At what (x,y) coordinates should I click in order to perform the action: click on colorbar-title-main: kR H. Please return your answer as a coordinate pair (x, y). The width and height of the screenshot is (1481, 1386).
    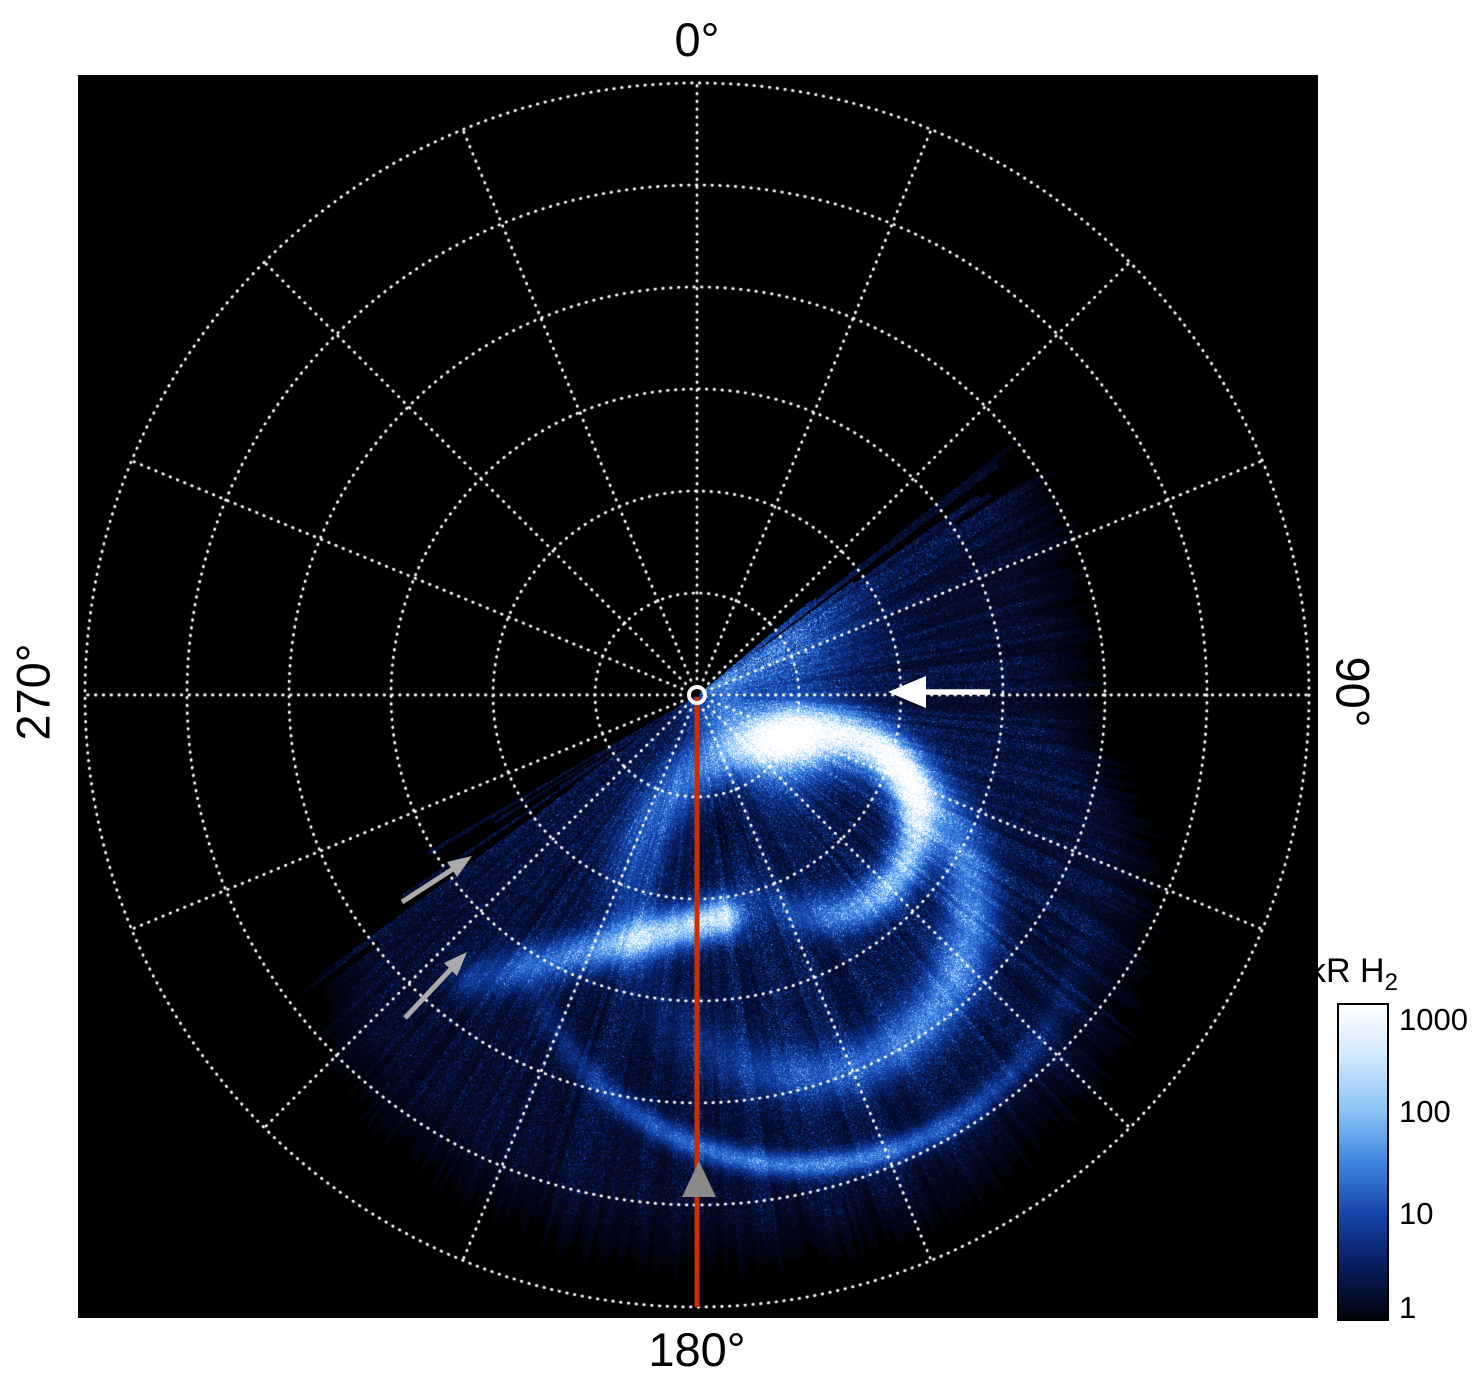
    Looking at the image, I should click on (1347, 971).